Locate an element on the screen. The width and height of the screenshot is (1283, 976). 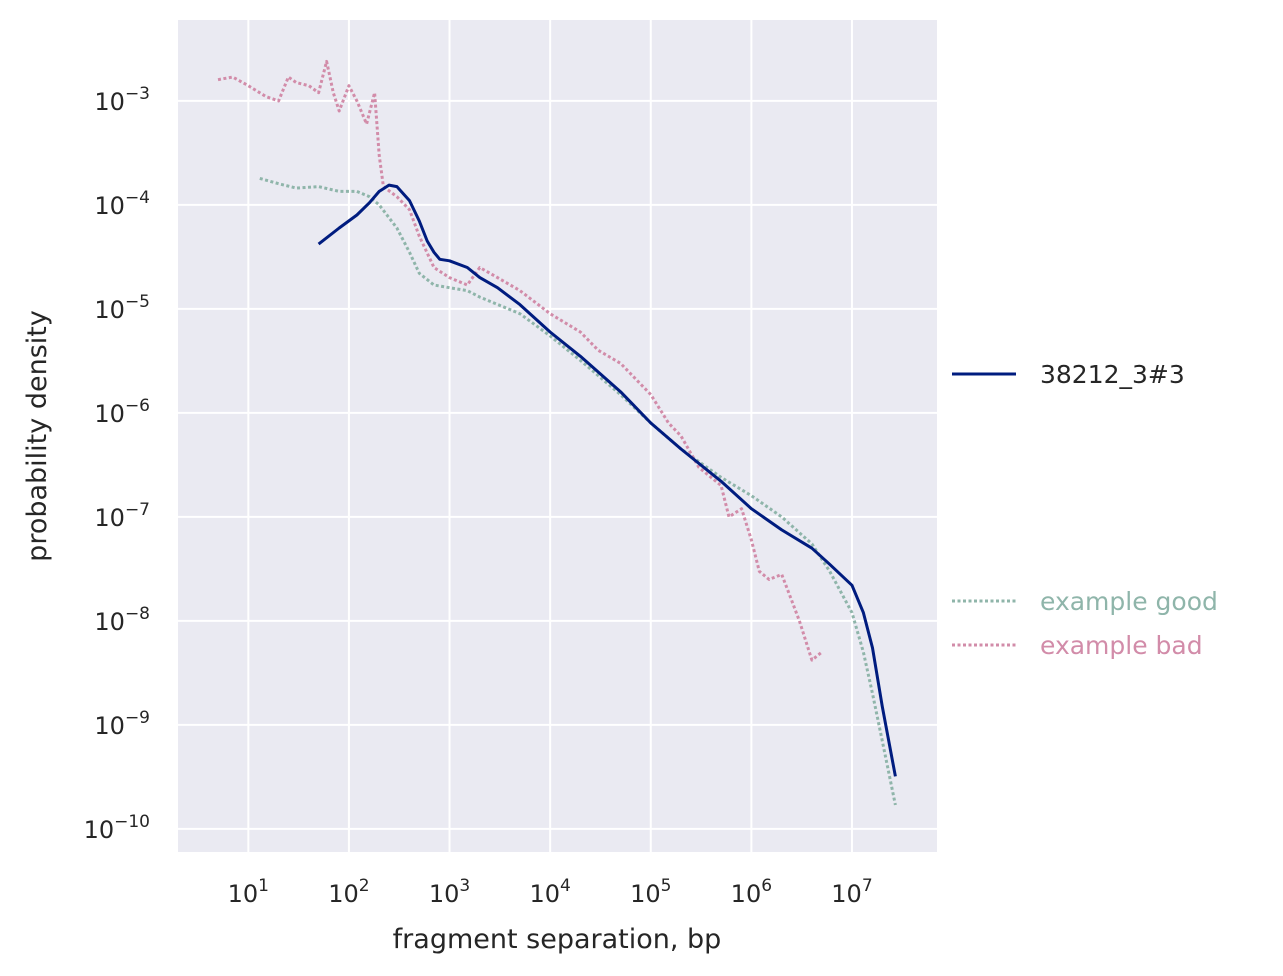
y-tick-label: 10⁻¹⁰ is located at coordinates (117, 828).